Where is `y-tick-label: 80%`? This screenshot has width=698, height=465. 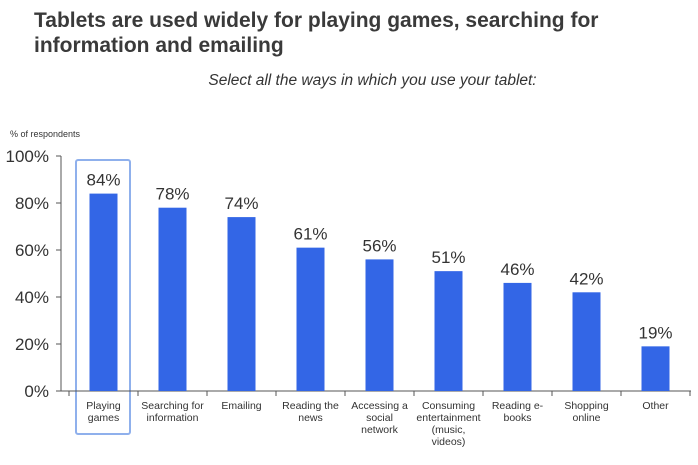 y-tick-label: 80% is located at coordinates (32, 203).